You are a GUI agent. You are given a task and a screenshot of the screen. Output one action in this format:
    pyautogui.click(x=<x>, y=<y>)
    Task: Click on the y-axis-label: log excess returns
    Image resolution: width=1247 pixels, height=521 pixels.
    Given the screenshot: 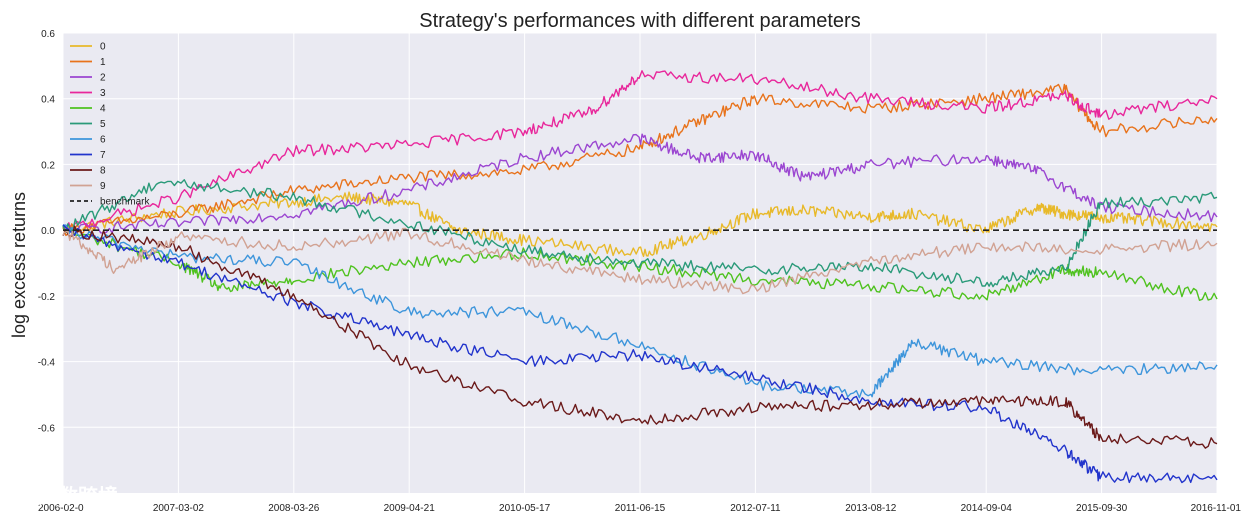 What is the action you would take?
    pyautogui.click(x=19, y=265)
    